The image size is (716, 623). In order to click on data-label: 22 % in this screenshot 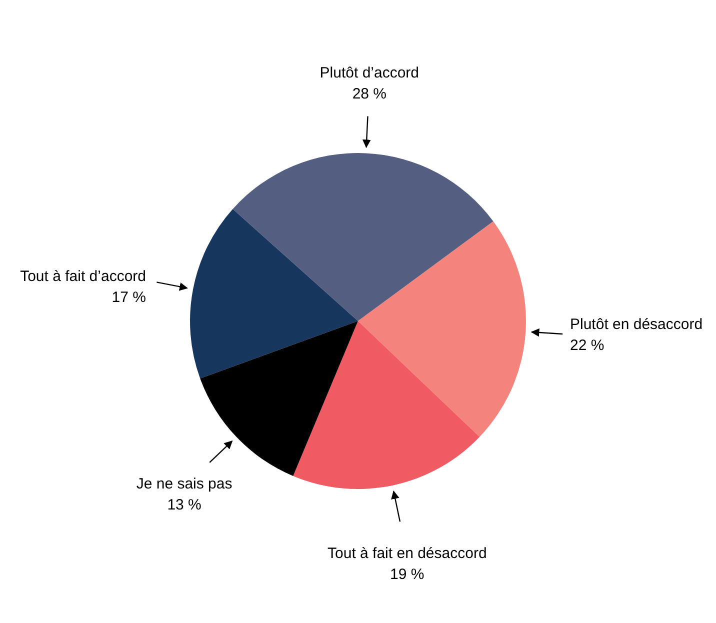, I will do `click(587, 345)`.